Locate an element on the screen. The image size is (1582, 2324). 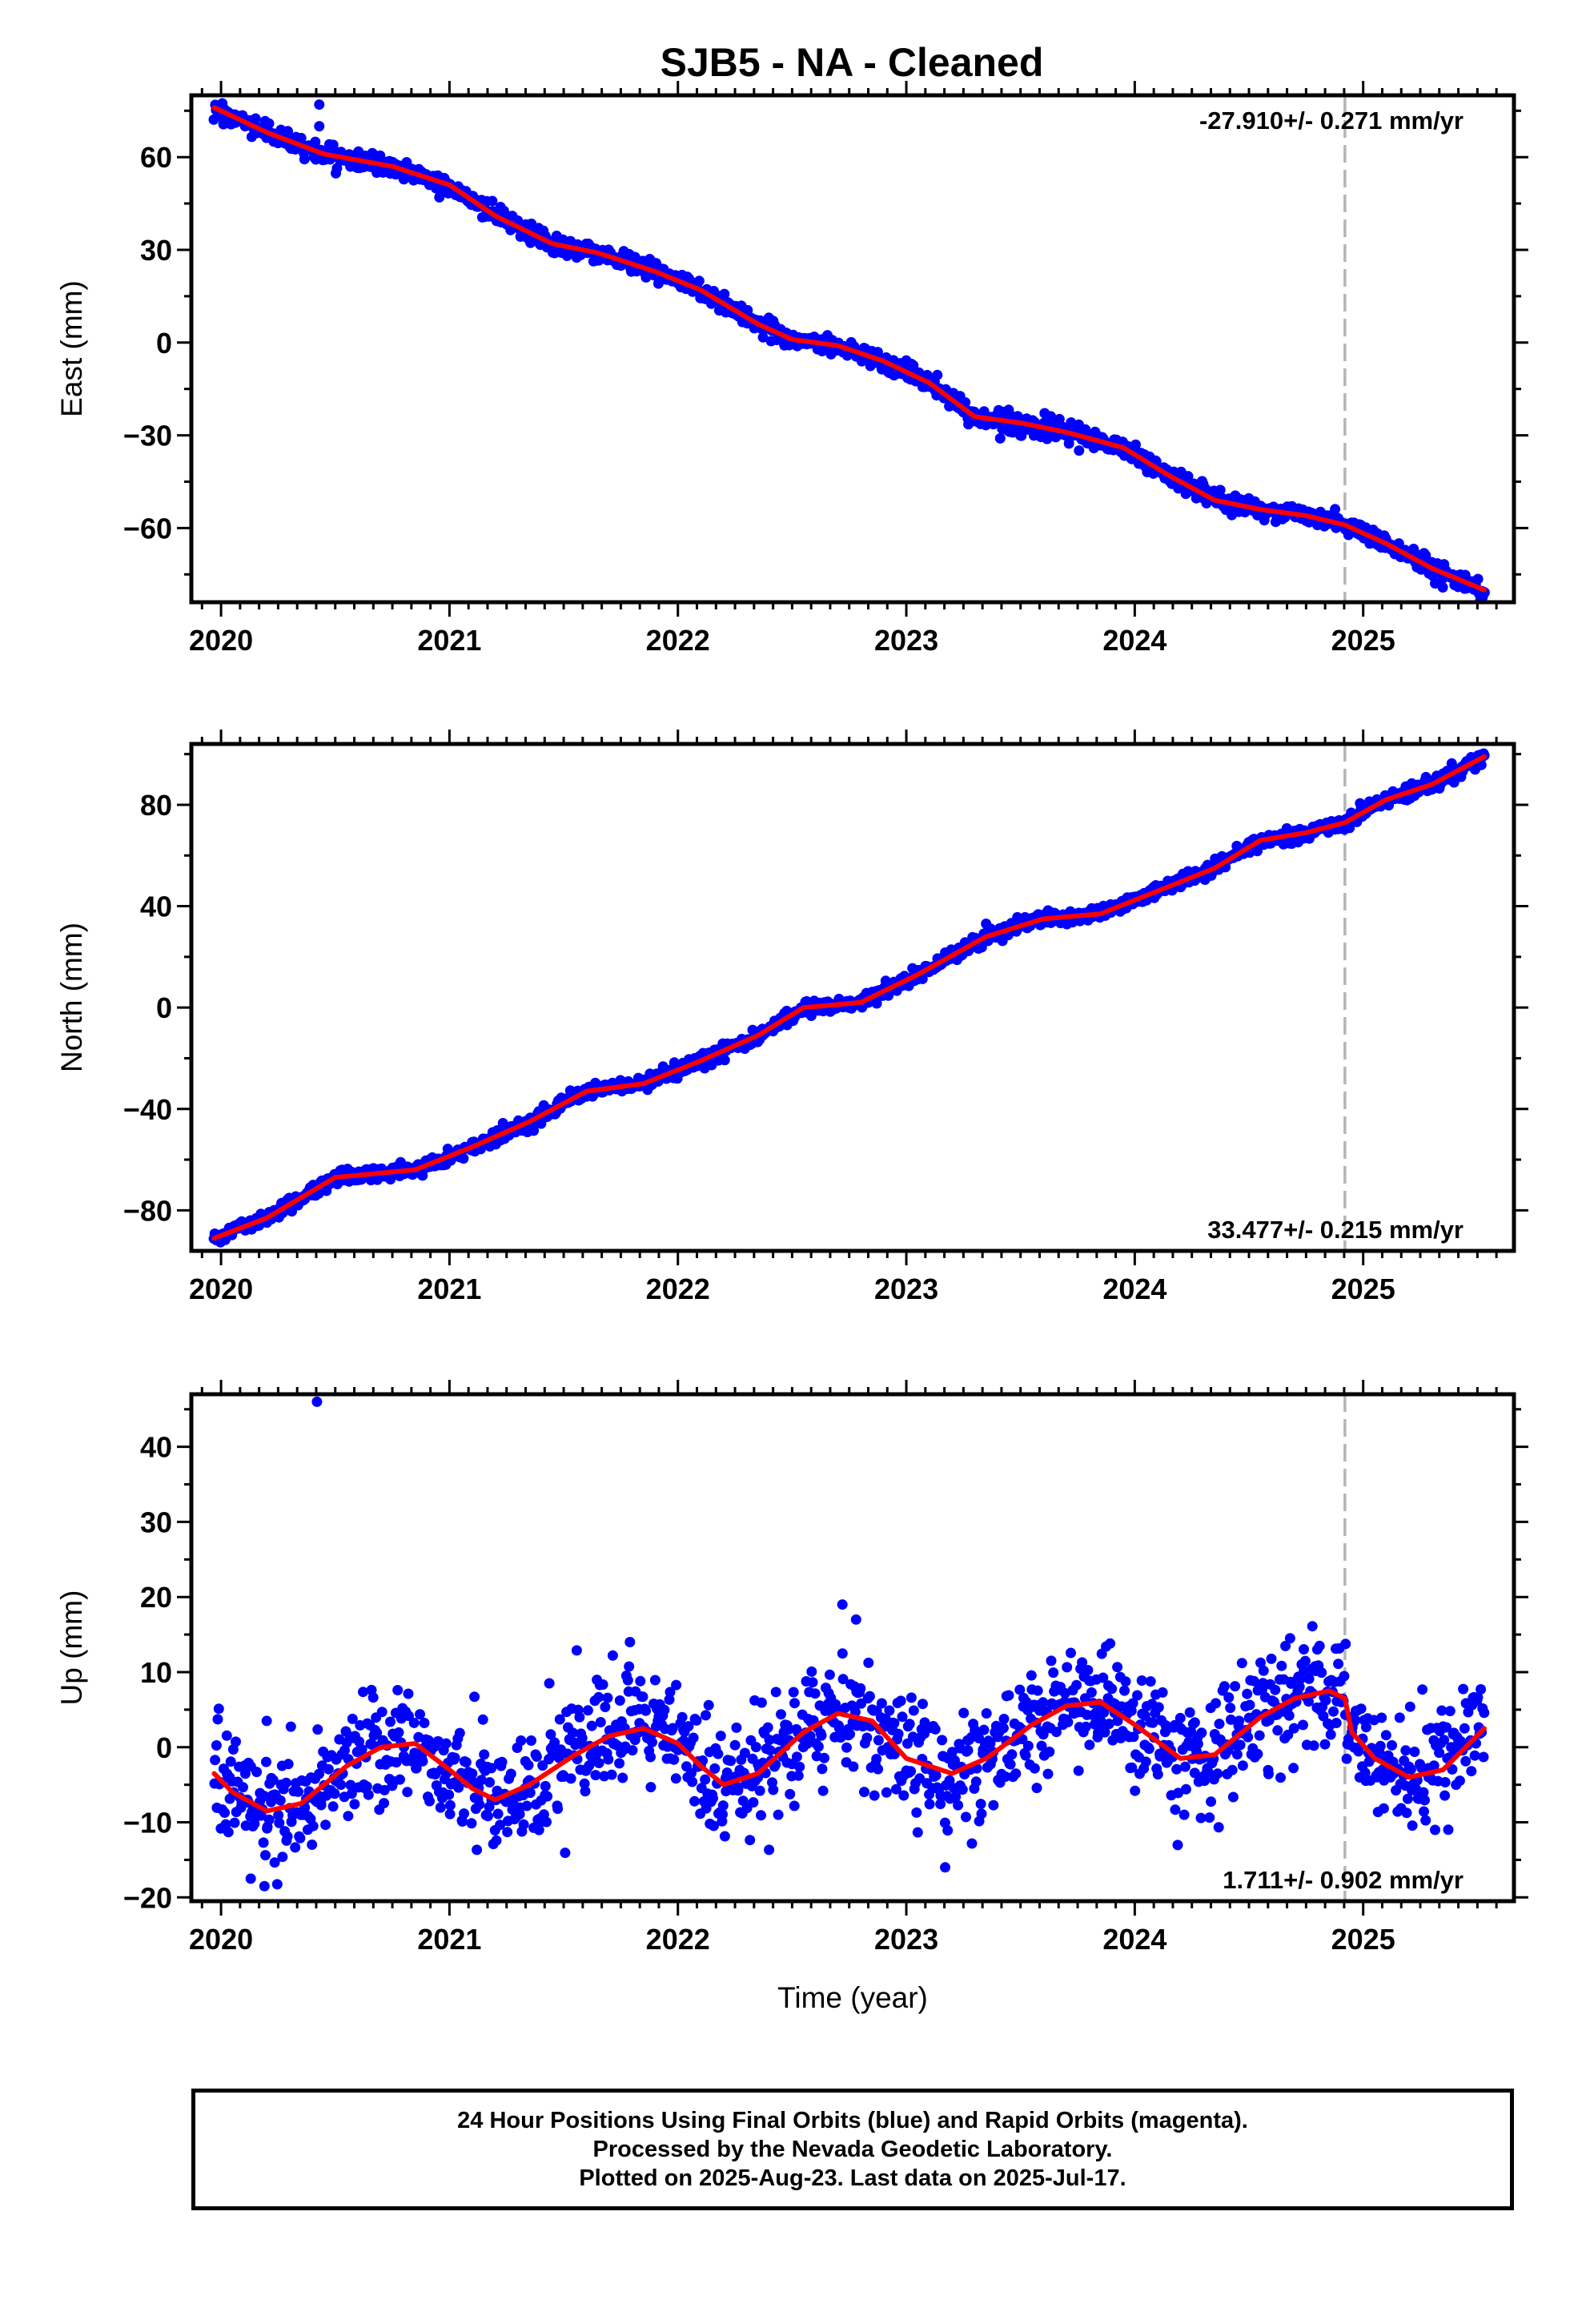
y-tick-label: −20 is located at coordinates (147, 1897).